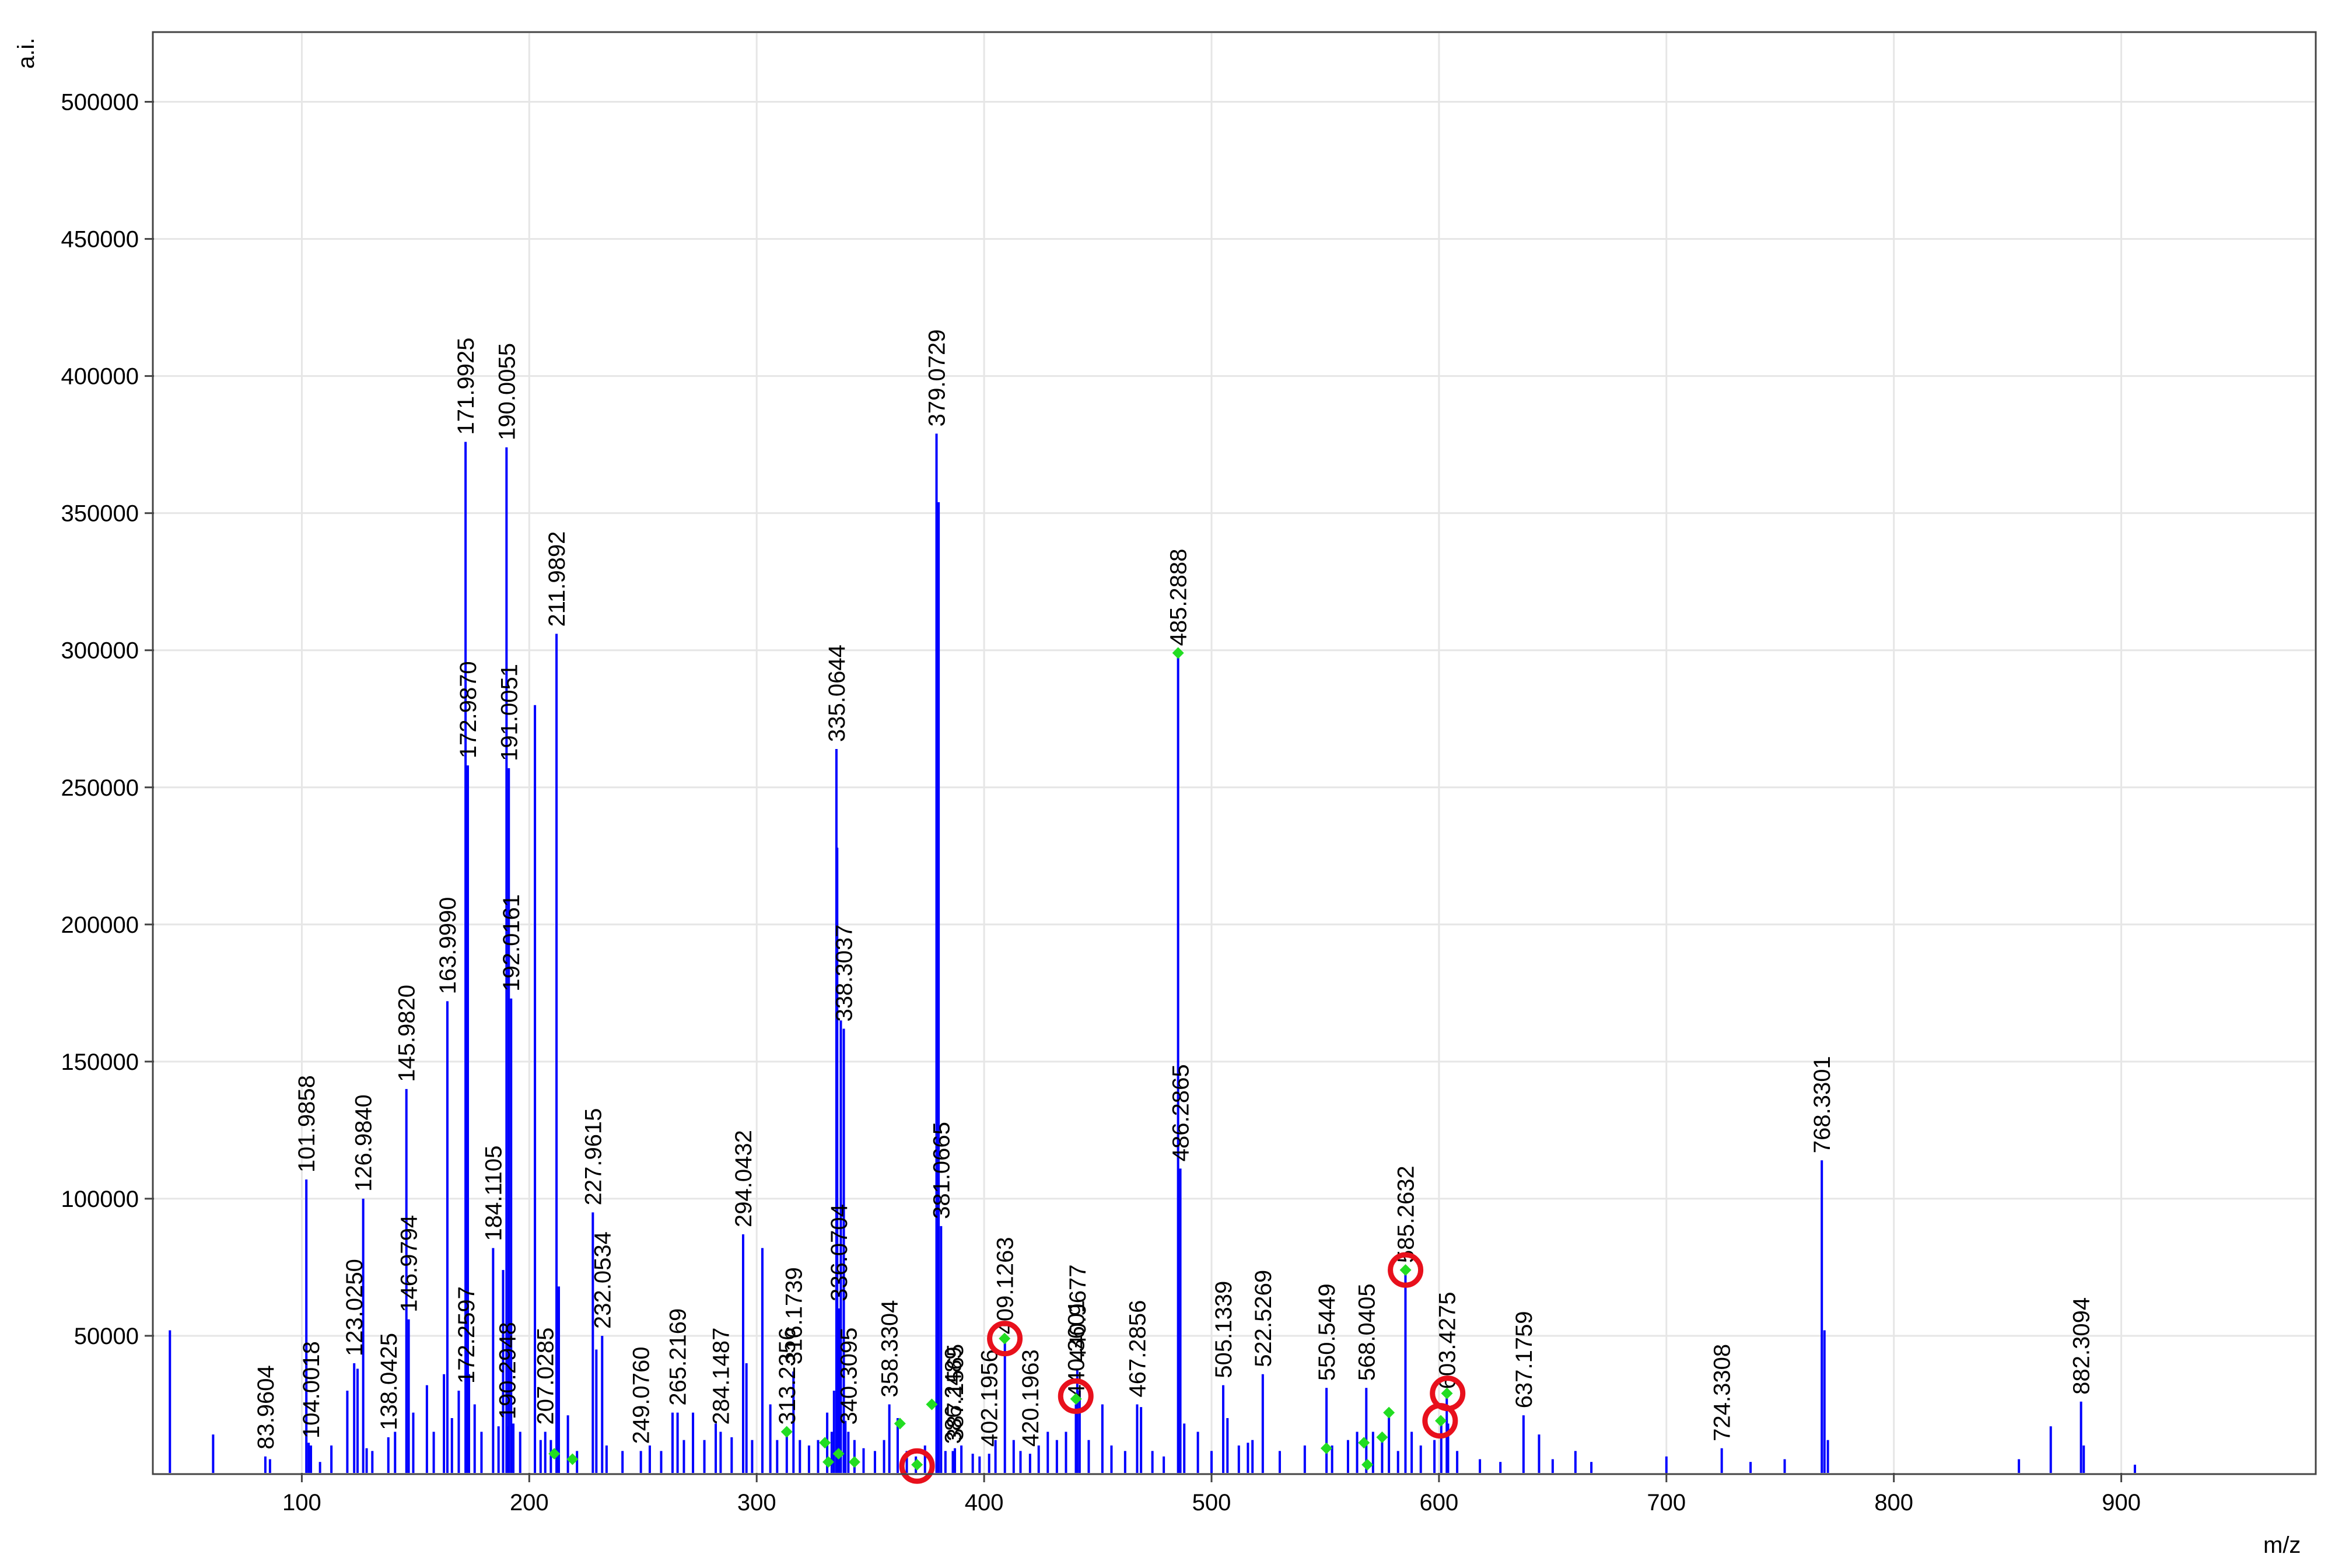  I want to click on peak-label: 171.9925, so click(466, 386).